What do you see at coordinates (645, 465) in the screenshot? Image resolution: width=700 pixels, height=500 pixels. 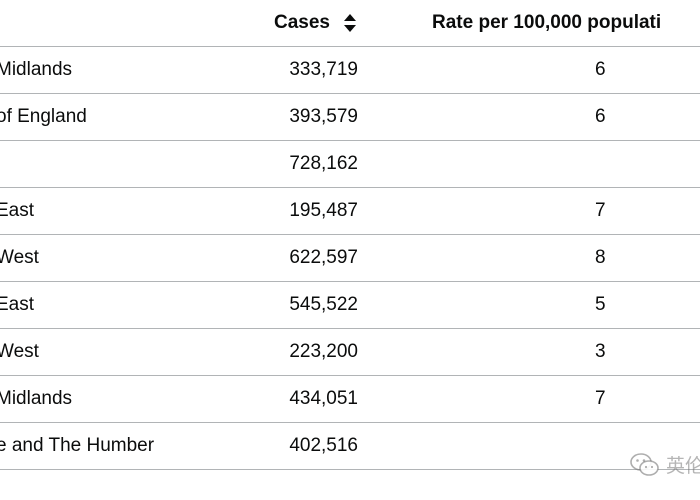 I see `wechat-icon` at bounding box center [645, 465].